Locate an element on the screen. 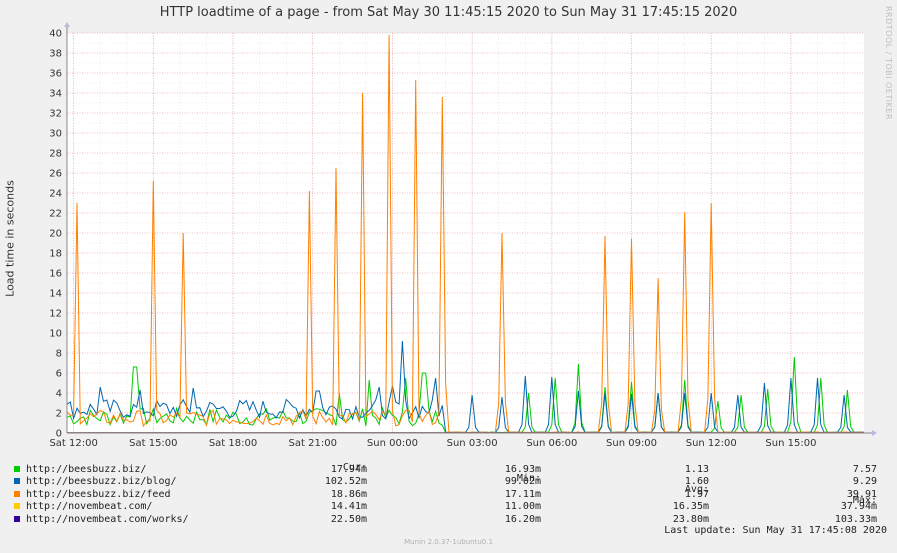 This screenshot has width=897, height=553. legend-max-value: 37.94m is located at coordinates (858, 506).